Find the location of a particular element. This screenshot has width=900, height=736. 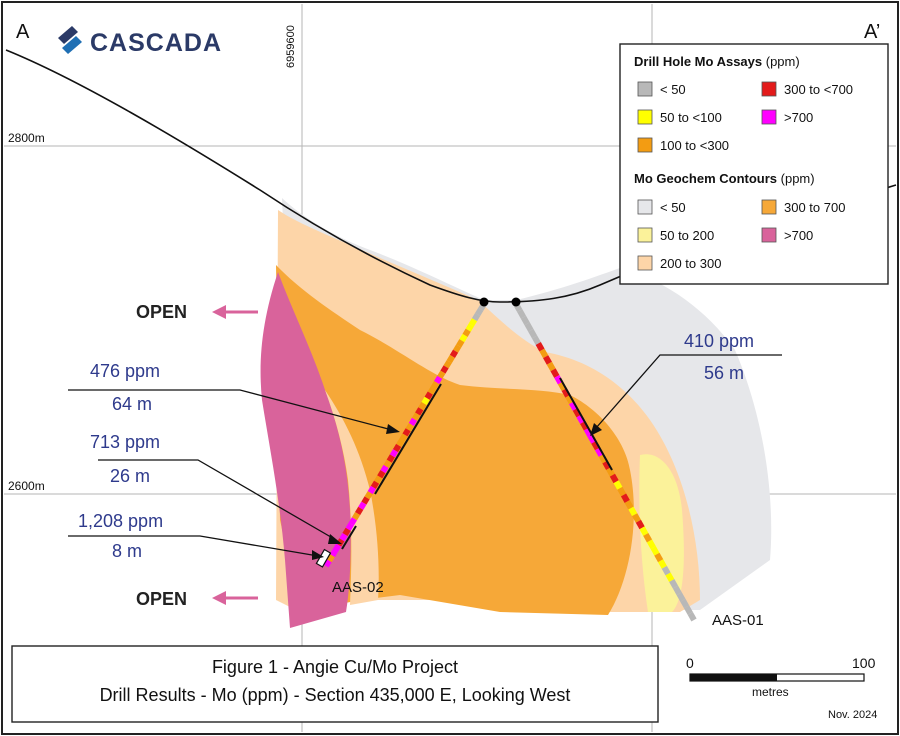

title-line-1: Figure 1 - Angie Cu/Mo Project is located at coordinates (335, 667).